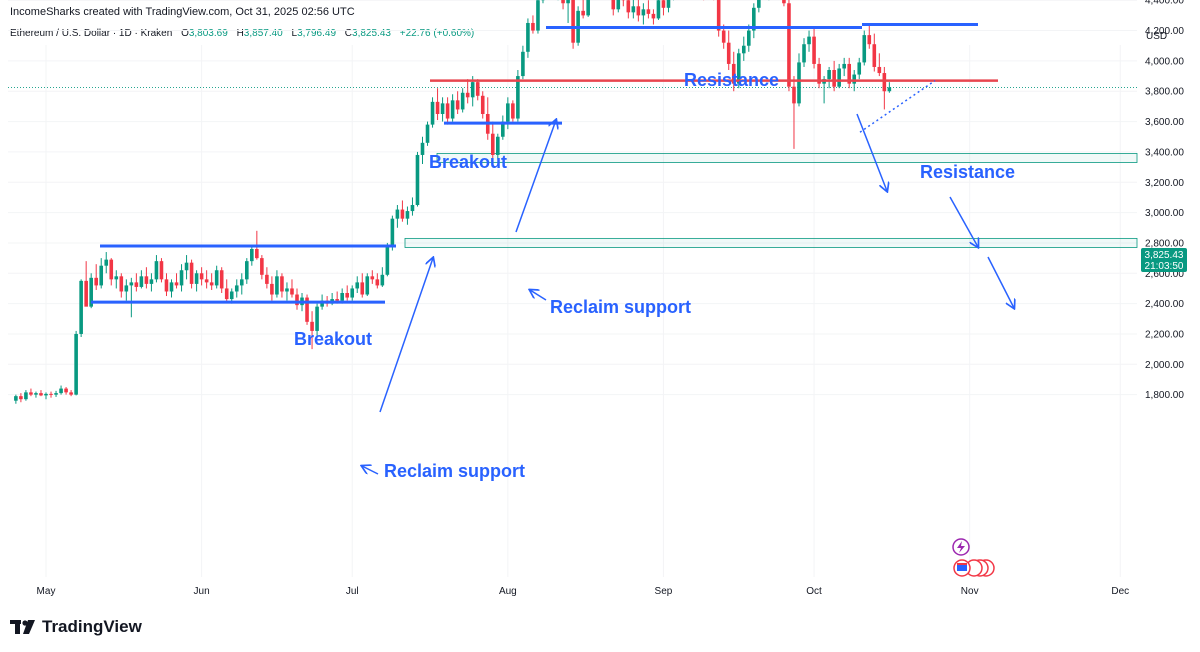  I want to click on price-badge-countdown: 21:03:50, so click(1164, 266).